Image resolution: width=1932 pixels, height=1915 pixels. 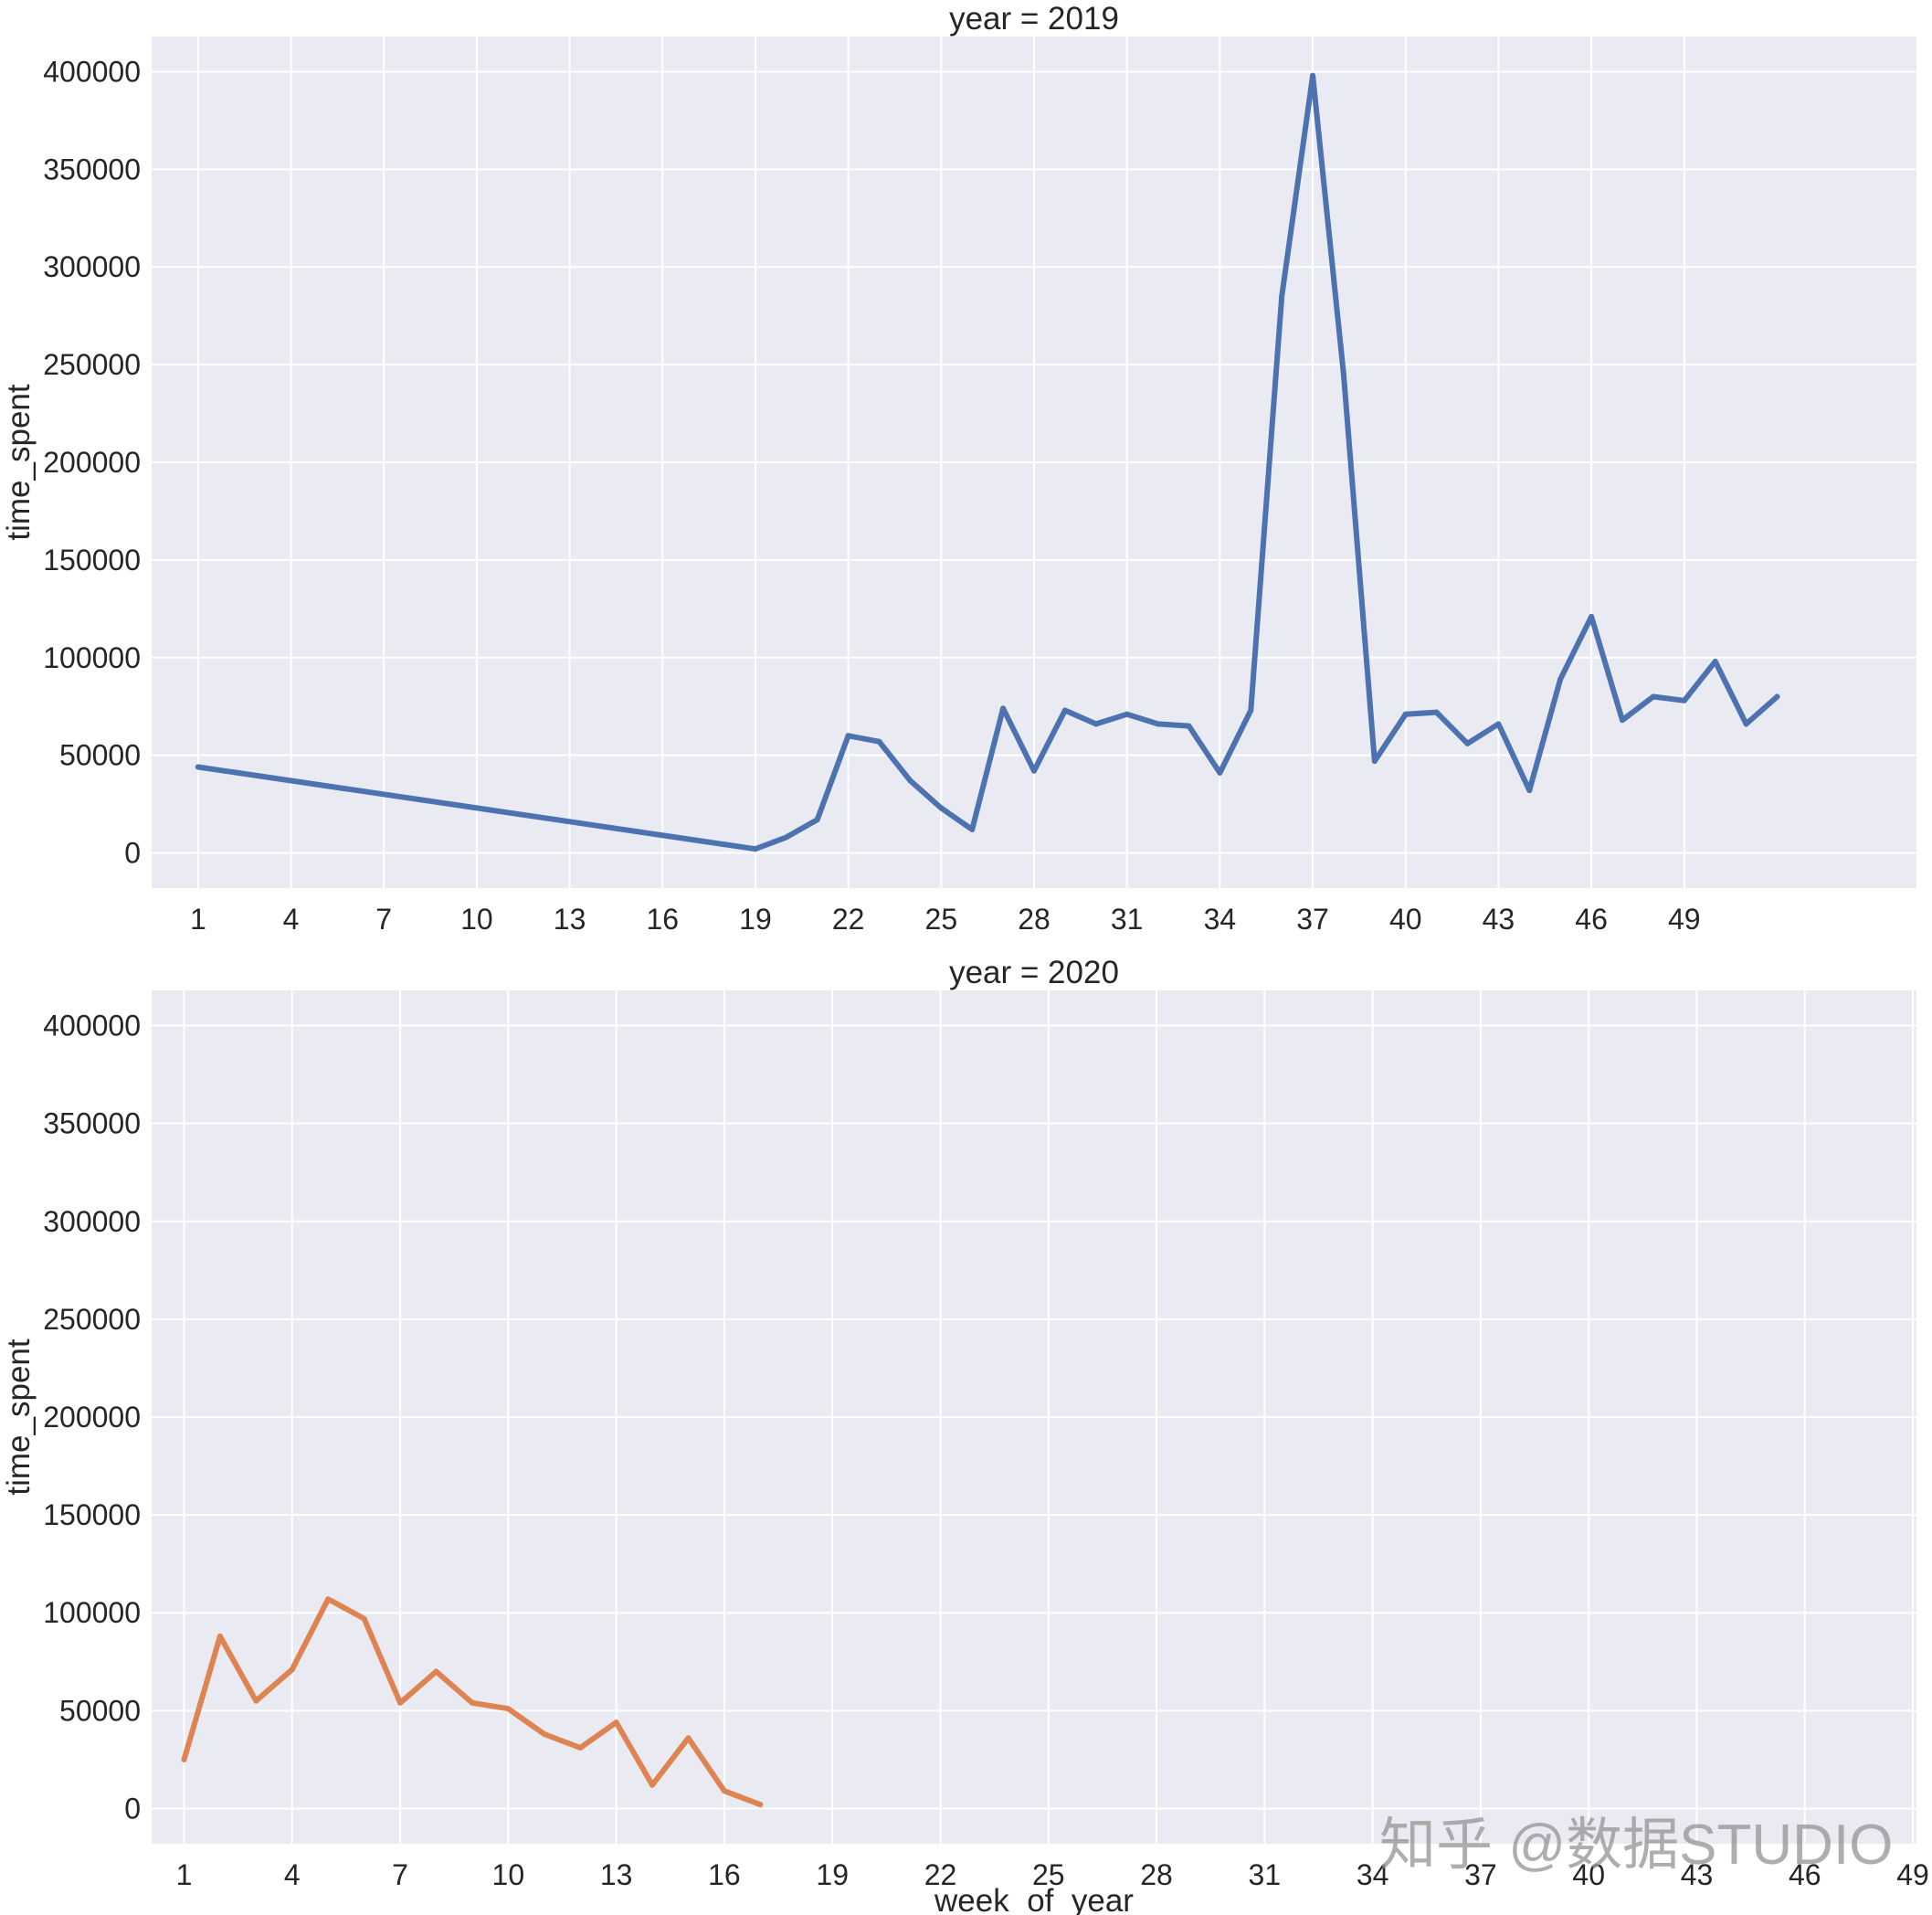 I want to click on x-tick-label: 34, so click(x=1373, y=1875).